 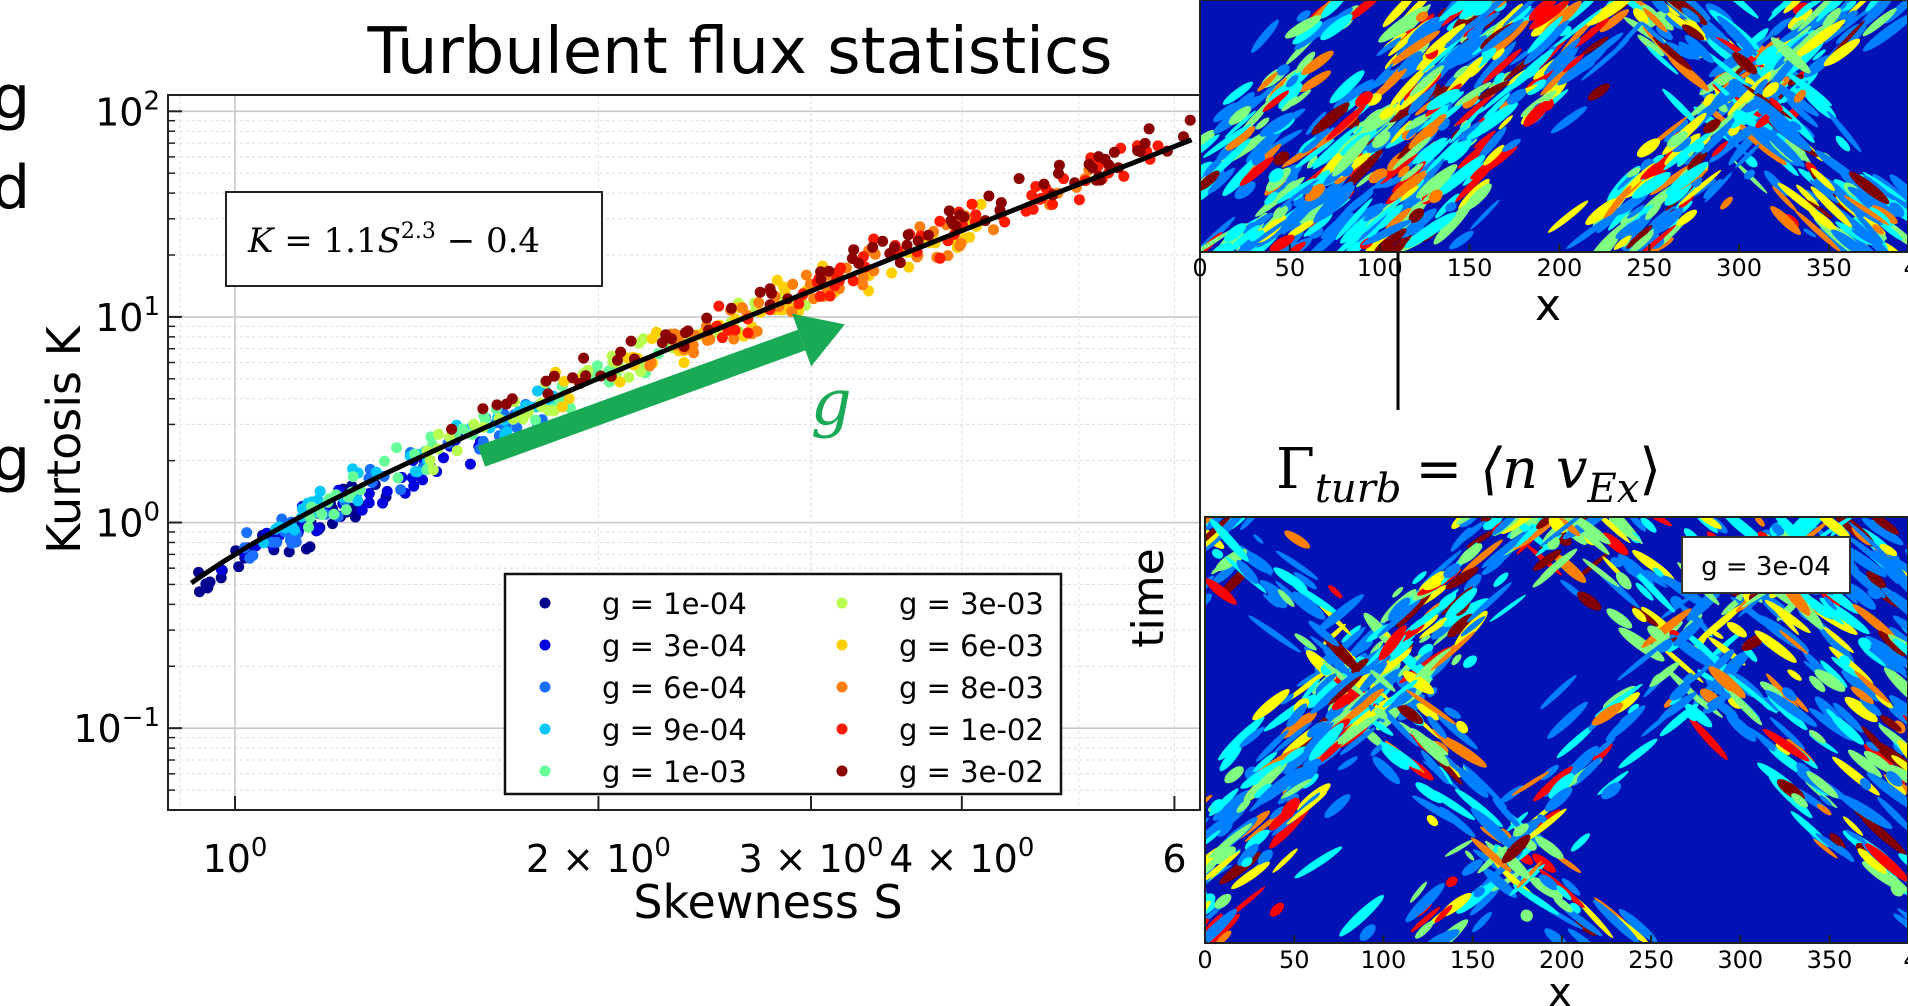 I want to click on left-edge-fragments: g d g, so click(x=15, y=279).